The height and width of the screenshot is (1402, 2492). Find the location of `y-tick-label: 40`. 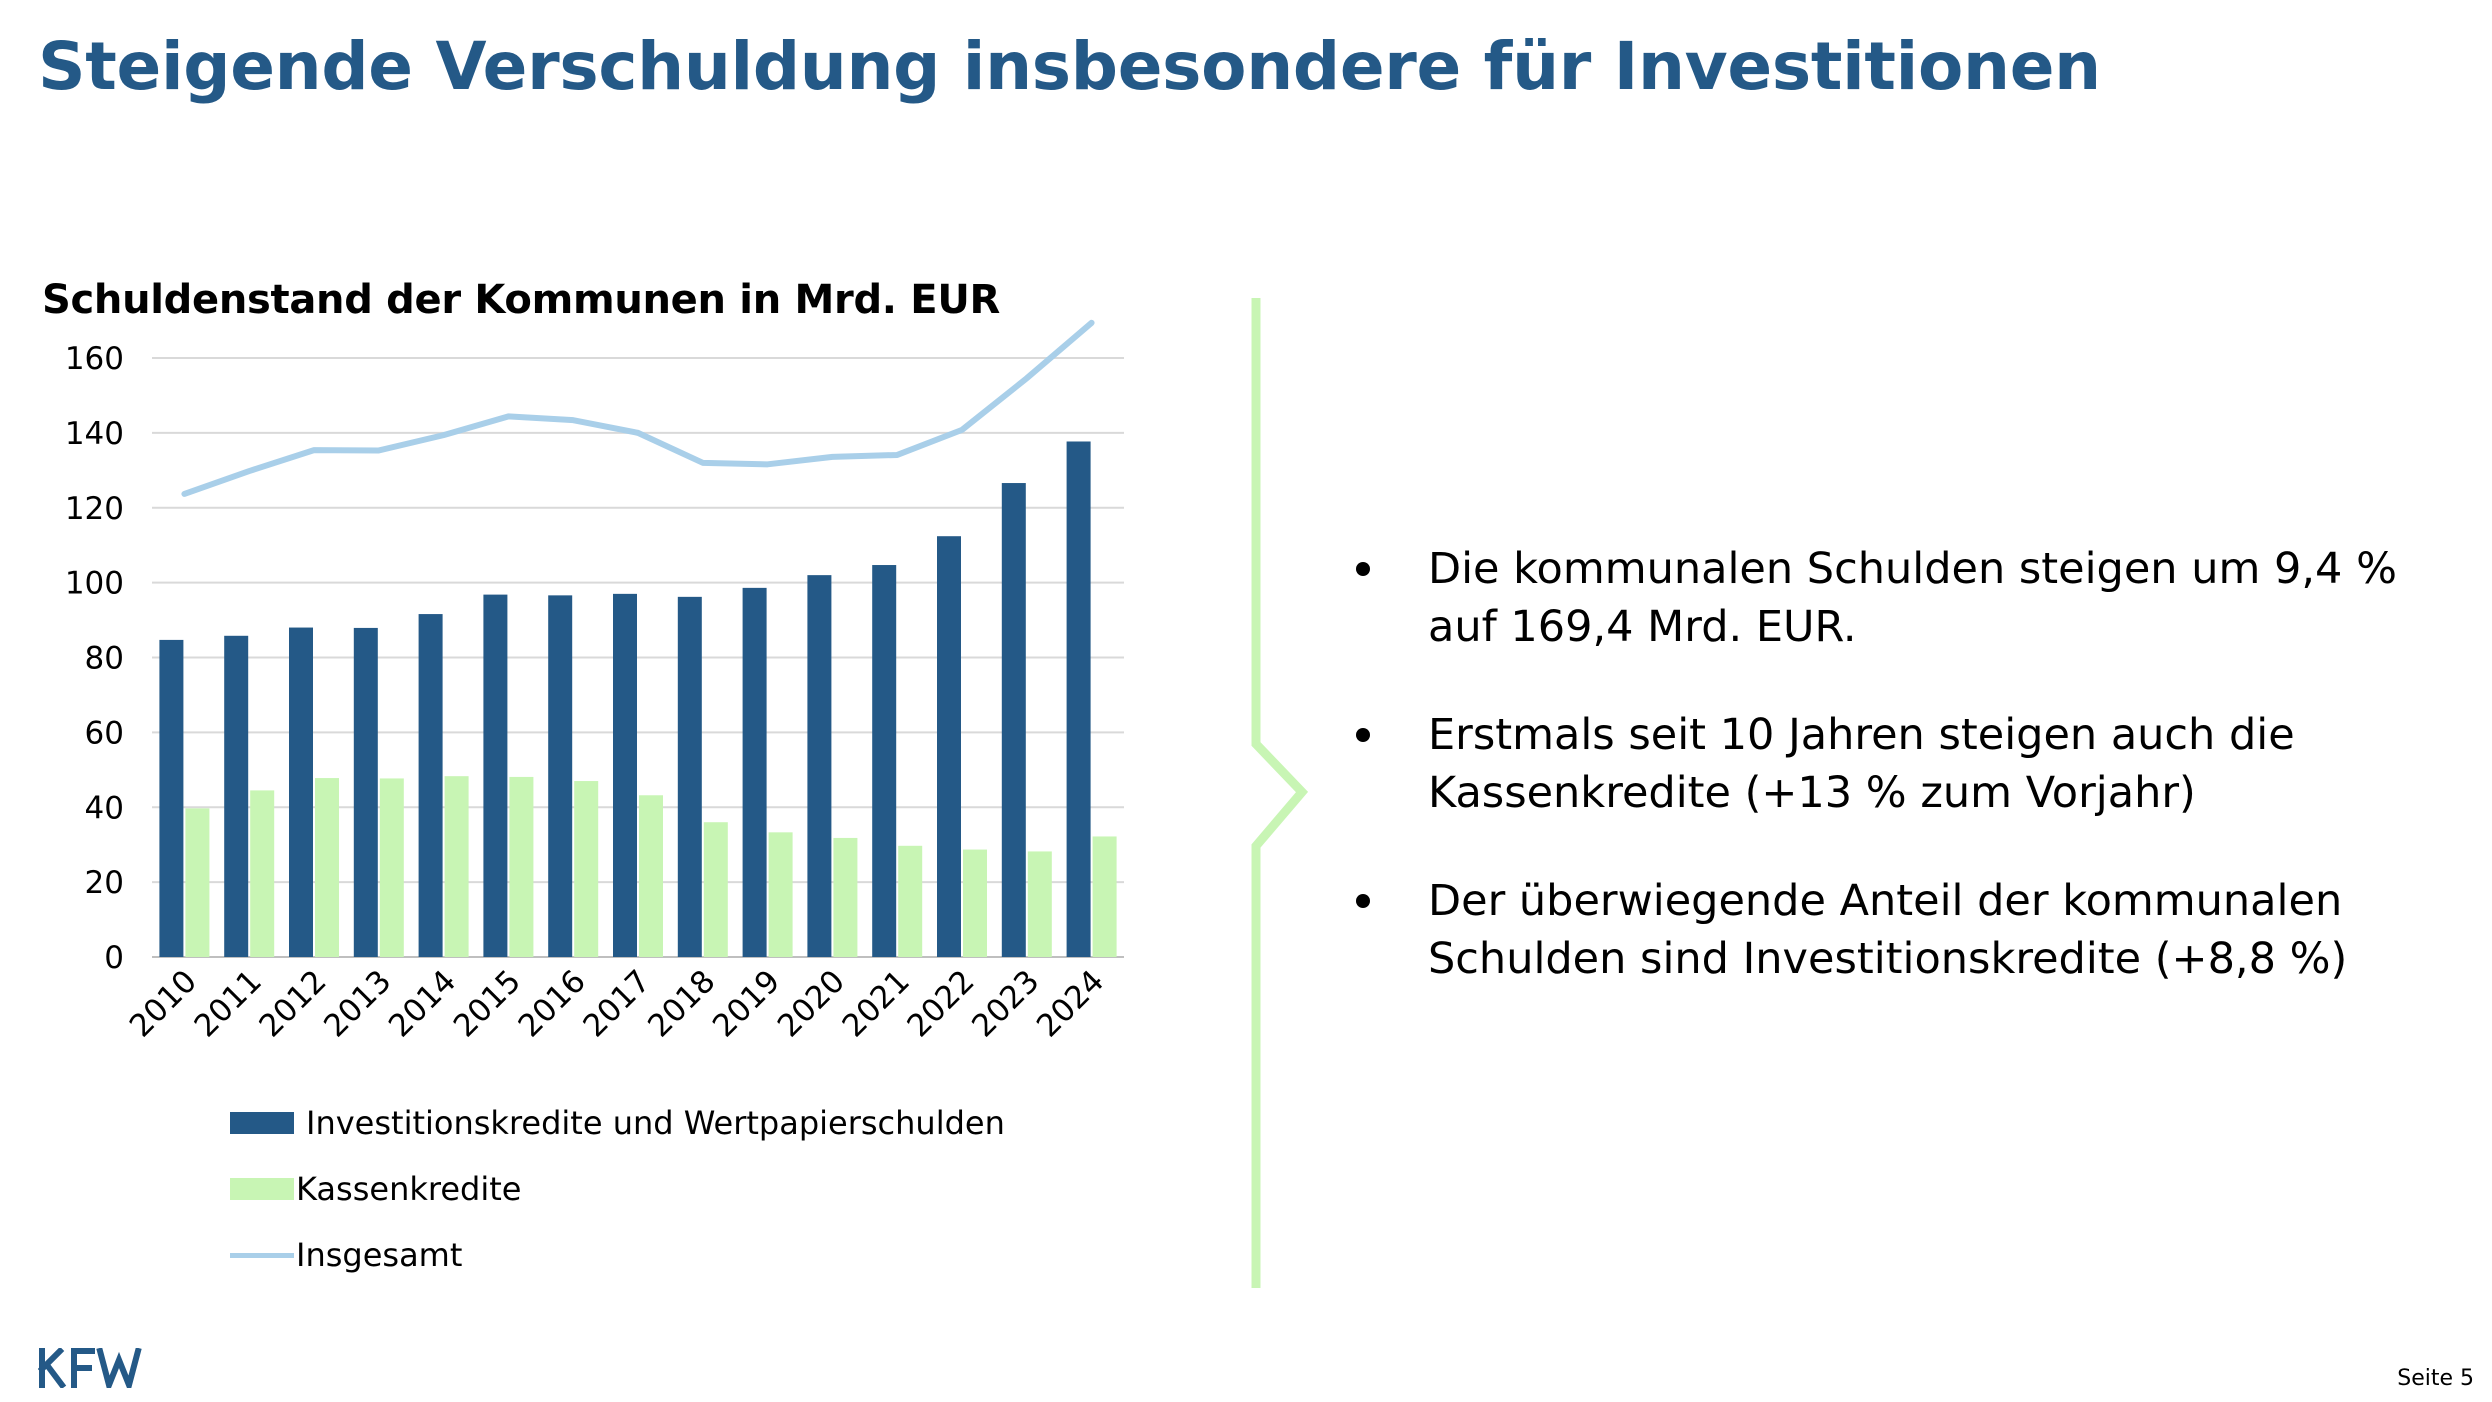

y-tick-label: 40 is located at coordinates (104, 808).